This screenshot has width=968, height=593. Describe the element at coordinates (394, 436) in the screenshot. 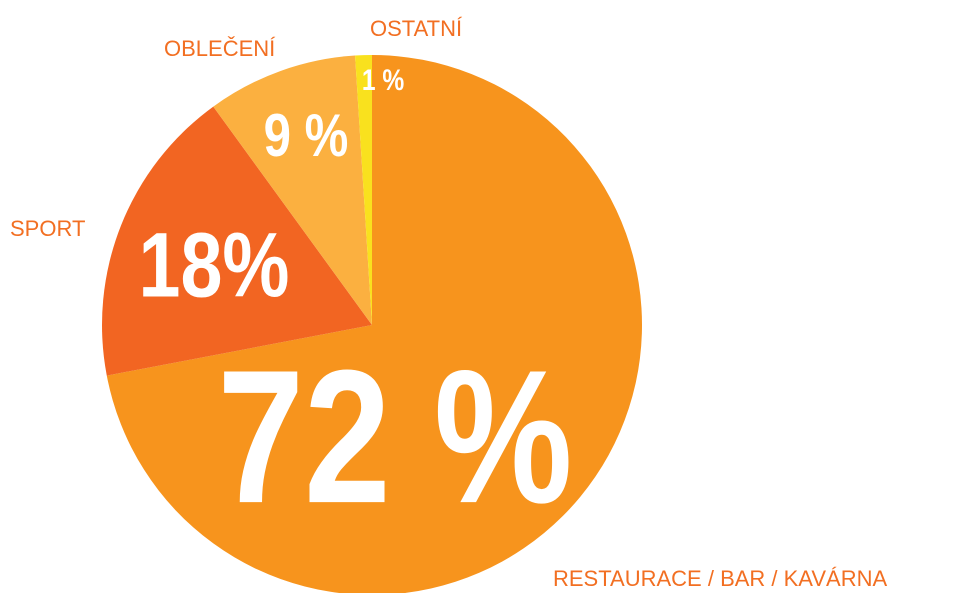

I see `value-label: 72 %` at that location.